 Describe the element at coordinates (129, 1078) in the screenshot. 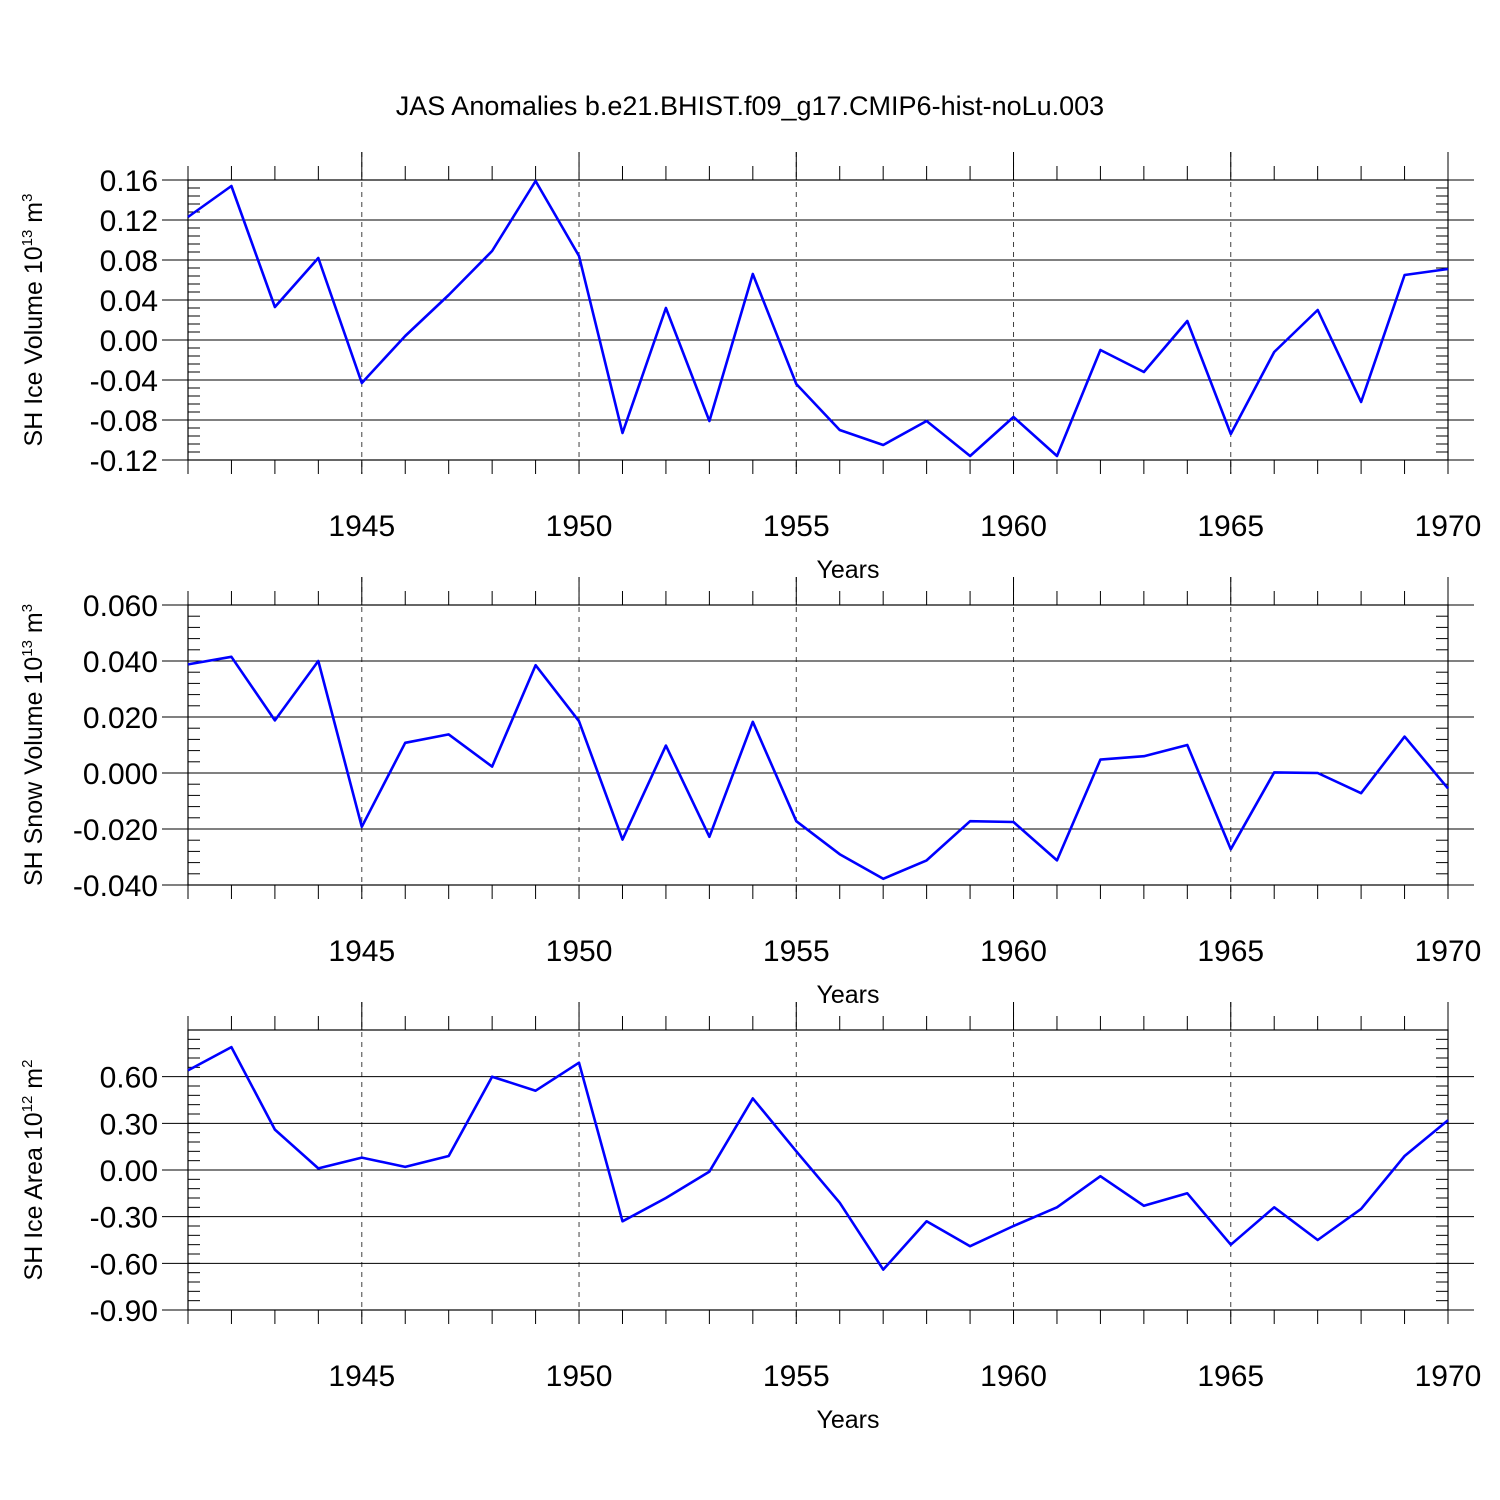

I see `y-tick-label: 0.60` at that location.